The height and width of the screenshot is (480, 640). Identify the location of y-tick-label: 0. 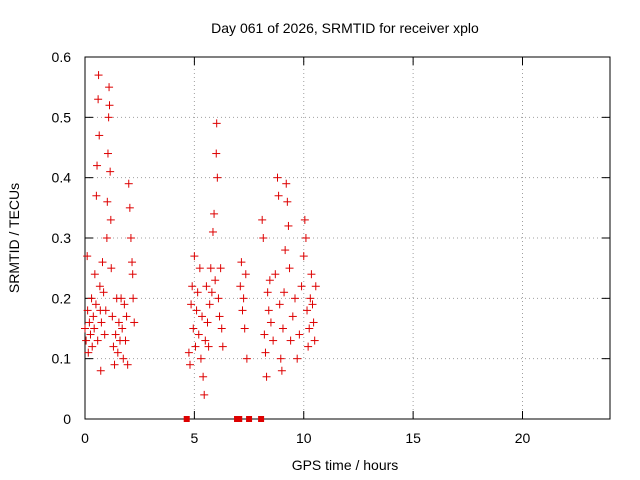
(67, 419).